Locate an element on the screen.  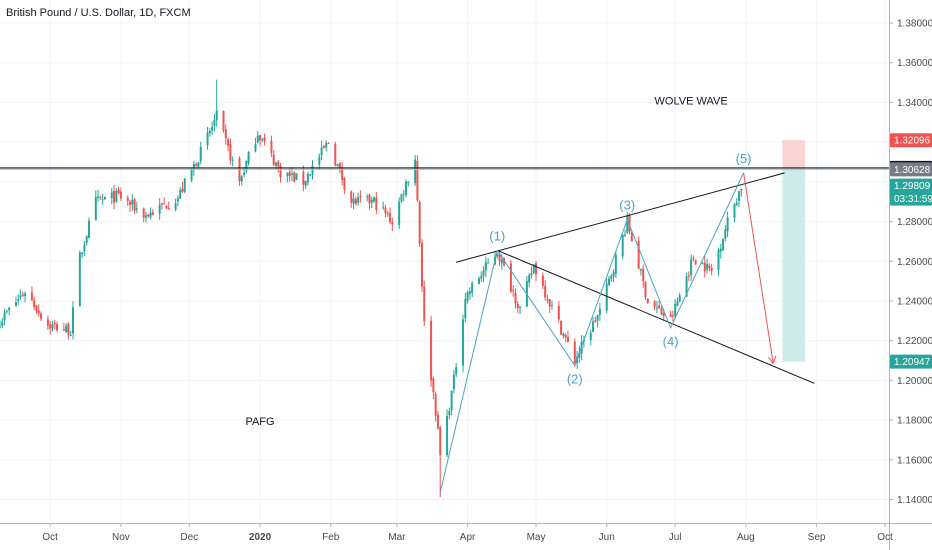
price-tick-label: 1.28000 is located at coordinates (914, 222).